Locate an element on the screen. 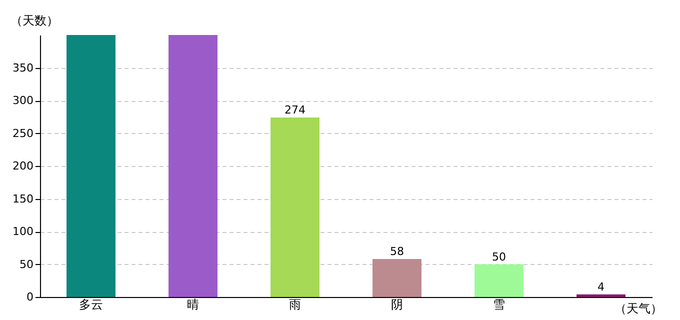 Image resolution: width=680 pixels, height=320 pixels. y-tick-label: 100 is located at coordinates (23, 231).